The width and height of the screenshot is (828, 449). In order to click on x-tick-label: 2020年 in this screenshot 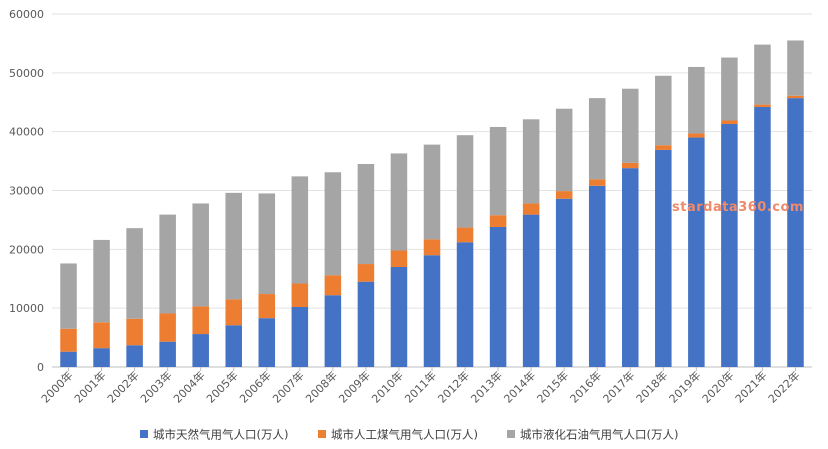, I will do `click(717, 386)`.